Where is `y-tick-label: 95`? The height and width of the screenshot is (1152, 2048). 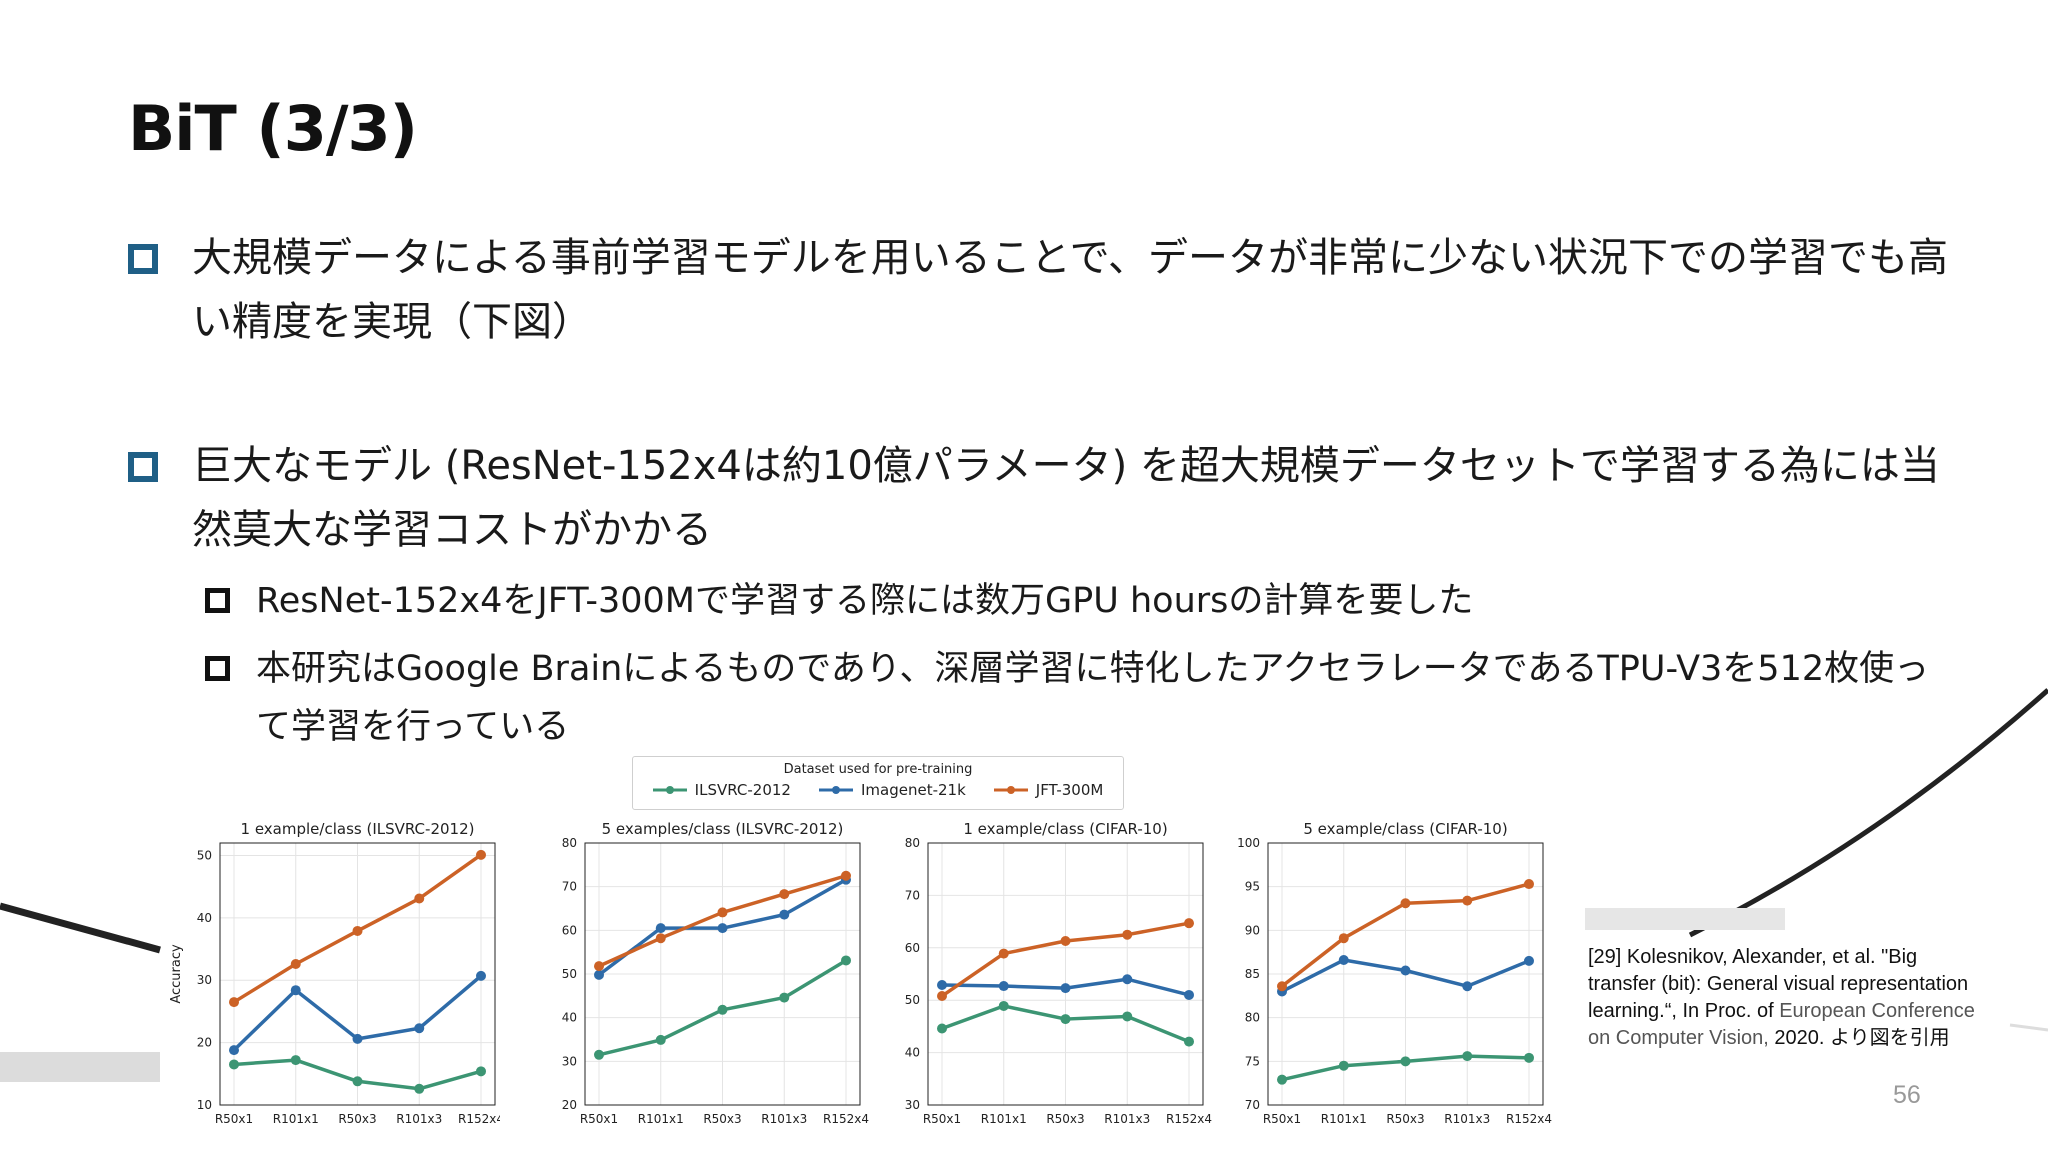
y-tick-label: 95 is located at coordinates (1252, 887).